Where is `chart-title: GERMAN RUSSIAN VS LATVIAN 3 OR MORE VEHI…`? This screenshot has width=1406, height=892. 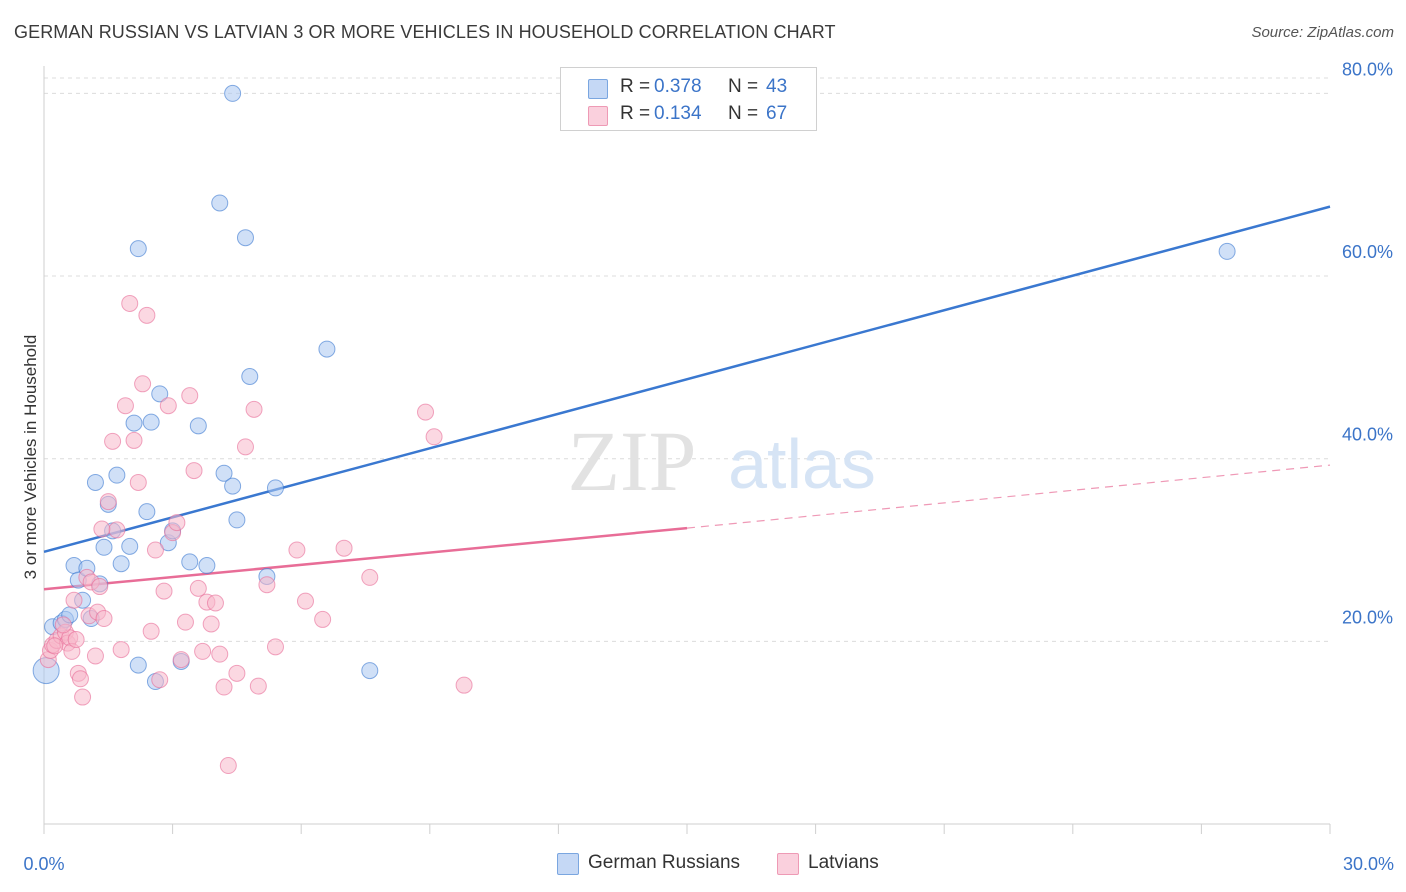
chart-title: GERMAN RUSSIAN VS LATVIAN 3 OR MORE VEHI… is located at coordinates (425, 32).